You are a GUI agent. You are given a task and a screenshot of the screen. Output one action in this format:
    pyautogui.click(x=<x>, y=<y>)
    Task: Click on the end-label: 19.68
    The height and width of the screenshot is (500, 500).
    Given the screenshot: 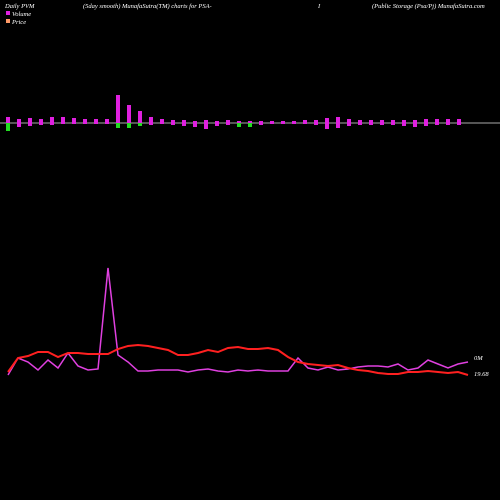 What is the action you would take?
    pyautogui.click(x=481, y=374)
    